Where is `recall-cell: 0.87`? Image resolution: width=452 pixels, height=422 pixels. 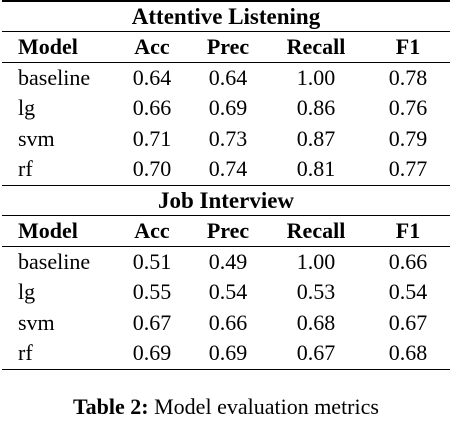
recall-cell: 0.87 is located at coordinates (316, 138).